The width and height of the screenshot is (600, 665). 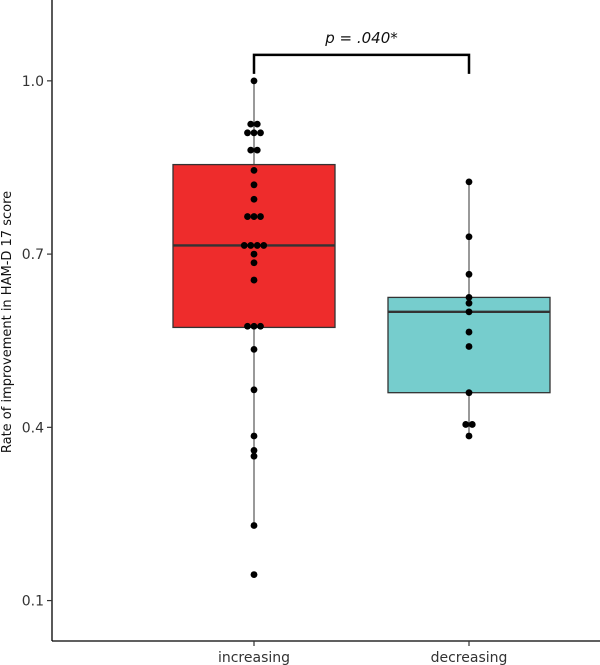 What do you see at coordinates (362, 653) in the screenshot?
I see `x-axis-ticks: increasing decreasing` at bounding box center [362, 653].